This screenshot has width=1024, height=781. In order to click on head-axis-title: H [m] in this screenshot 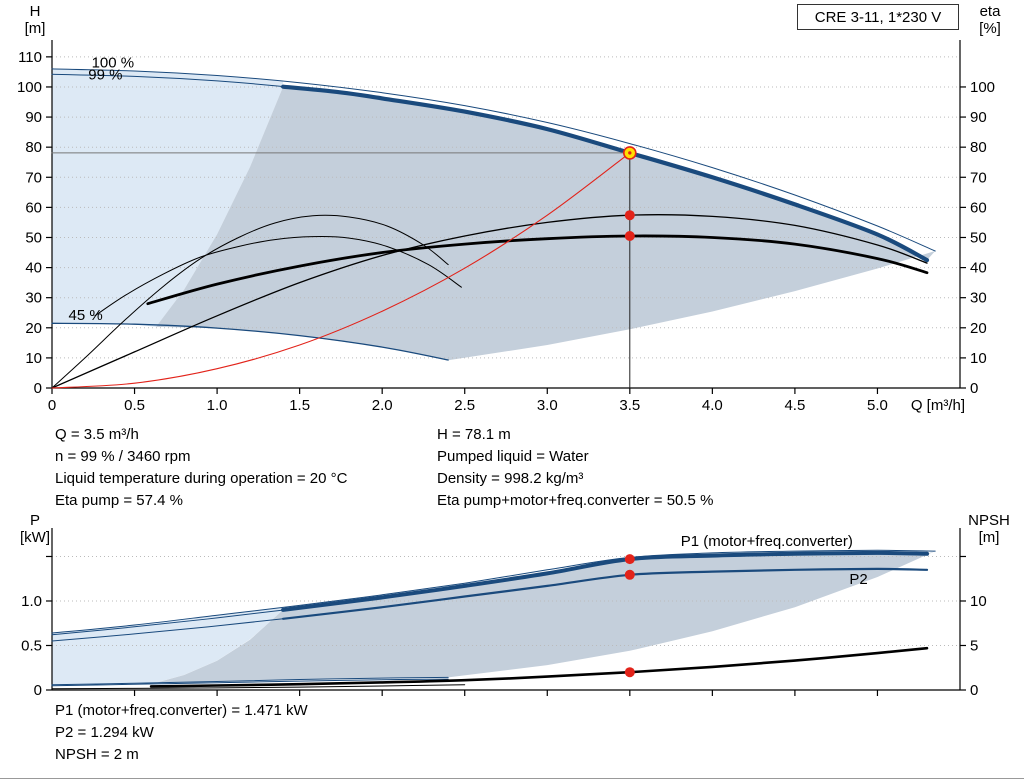, I will do `click(35, 20)`.